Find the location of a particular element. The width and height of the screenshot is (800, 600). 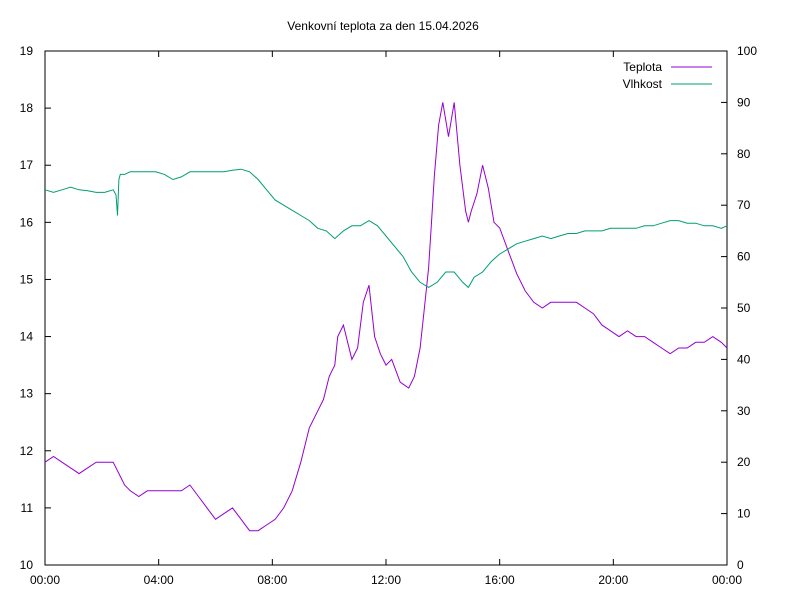

x-tick-label: 04:00 is located at coordinates (159, 580).